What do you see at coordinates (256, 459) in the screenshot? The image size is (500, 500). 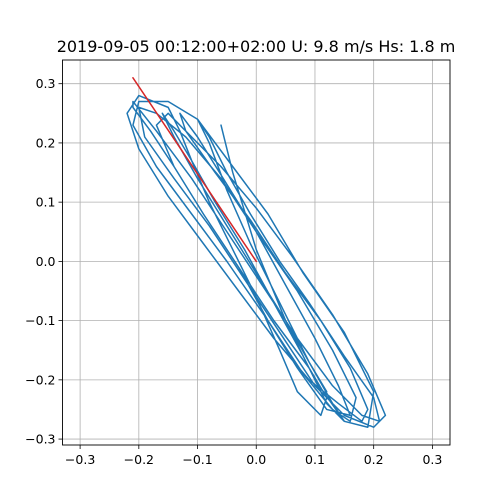 I see `x-tick-label: 0.0` at bounding box center [256, 459].